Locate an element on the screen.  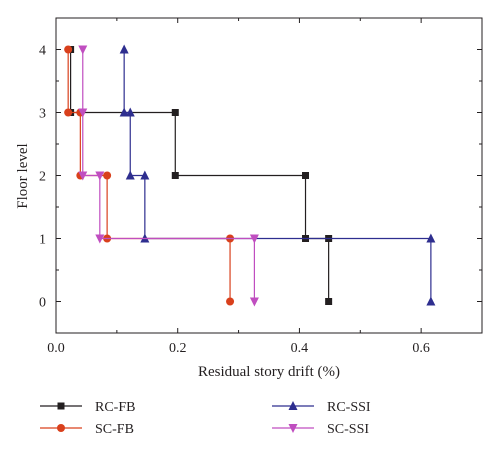
legend-item: SC-SSI is located at coordinates (320, 429).